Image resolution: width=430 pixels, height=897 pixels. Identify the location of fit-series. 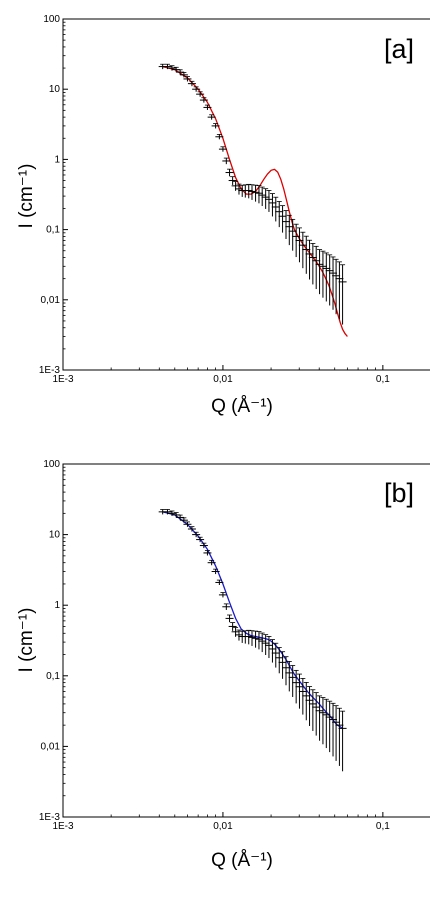
(255, 201).